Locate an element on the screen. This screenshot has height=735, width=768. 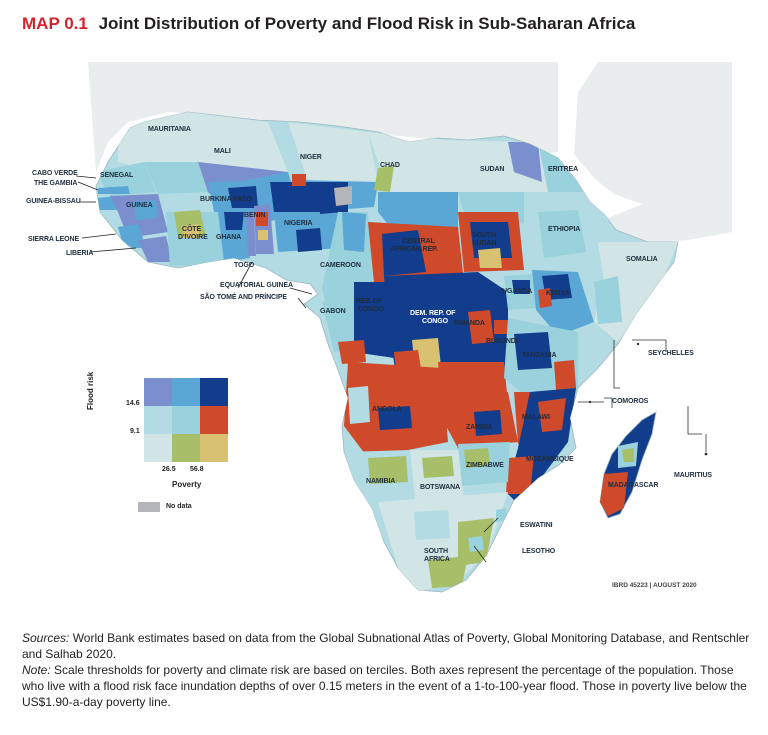
label-nigeria: NIGERIA is located at coordinates (298, 223).